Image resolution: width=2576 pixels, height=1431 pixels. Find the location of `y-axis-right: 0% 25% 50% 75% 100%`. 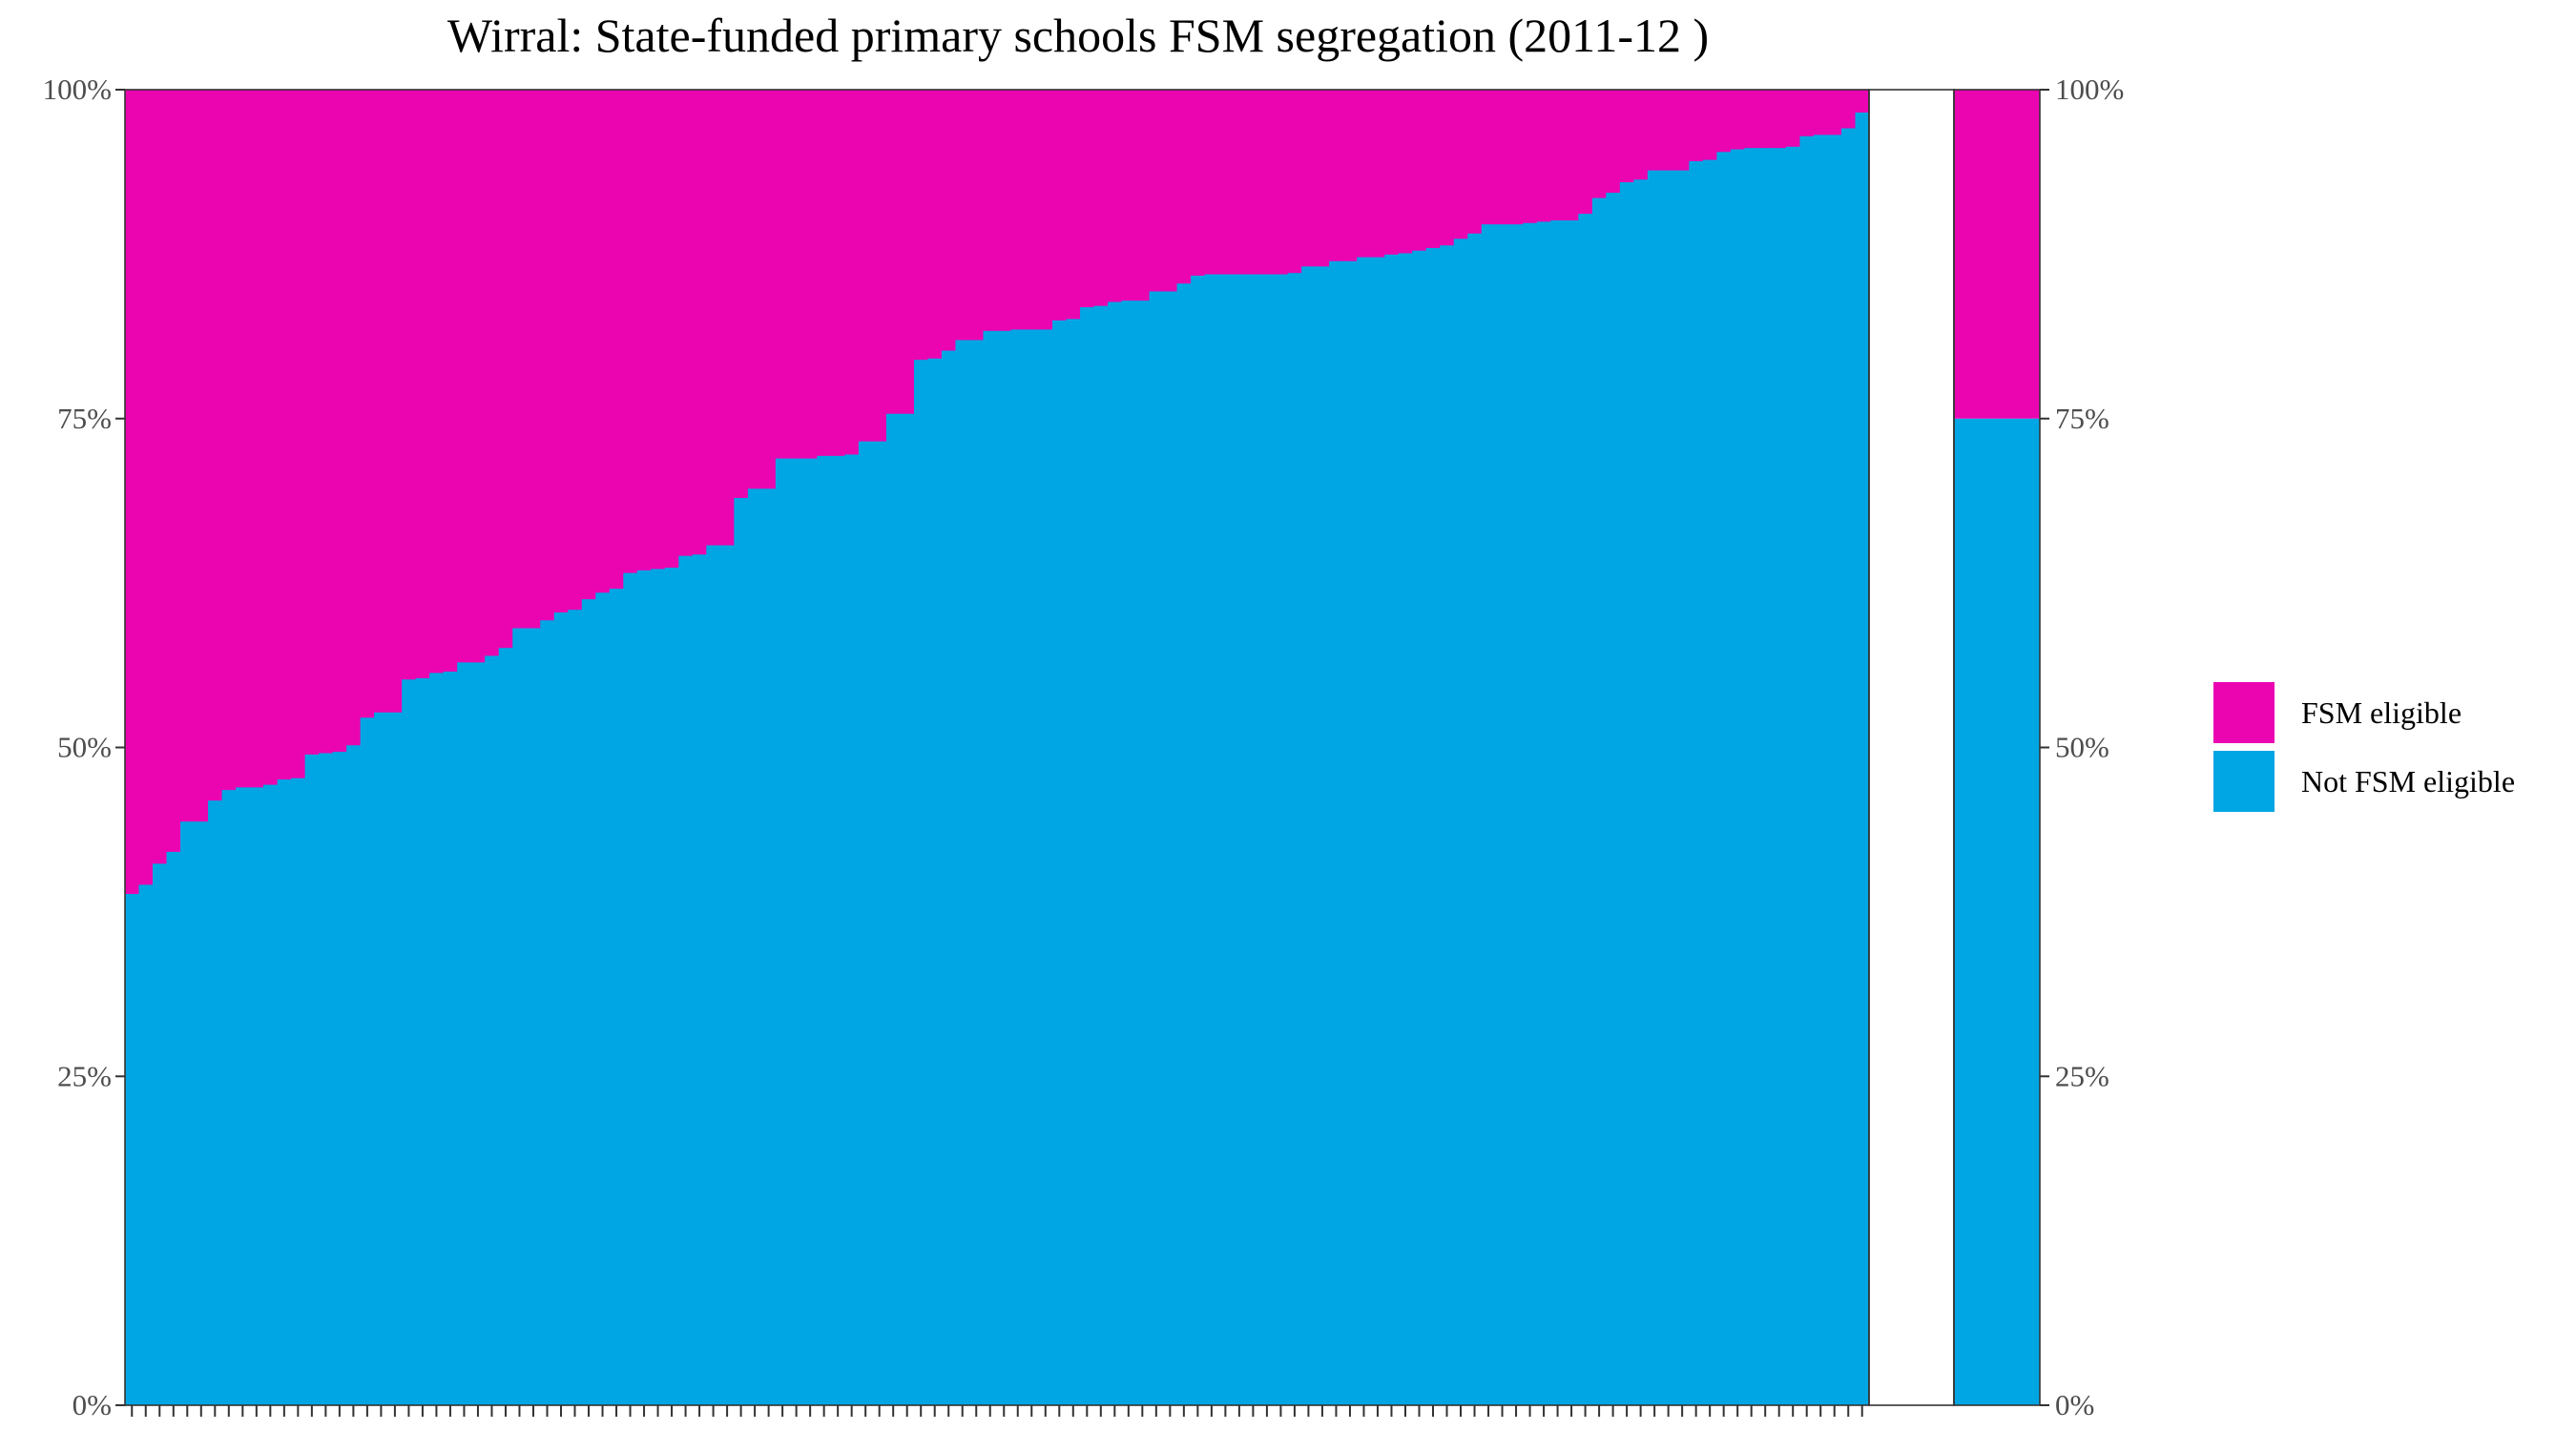

y-axis-right: 0% 25% 50% 75% 100% is located at coordinates (2082, 747).